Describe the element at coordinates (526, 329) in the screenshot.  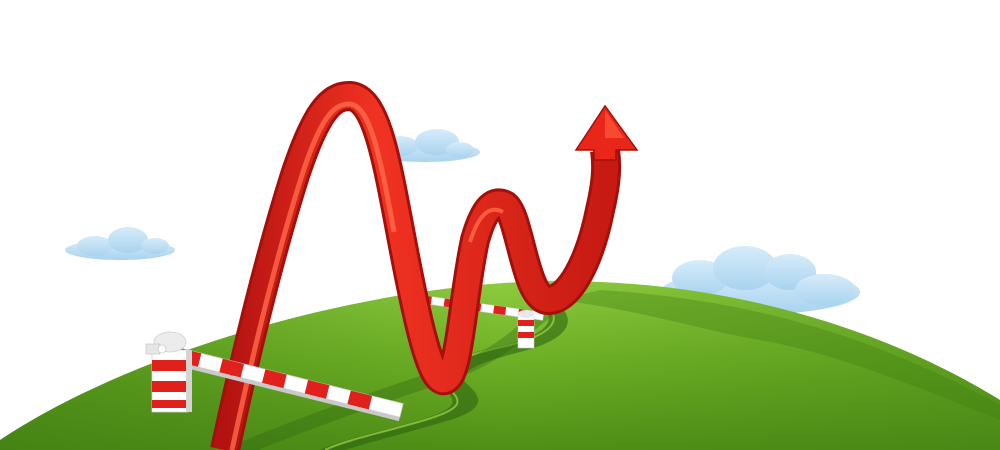
I see `barrier-back-post` at that location.